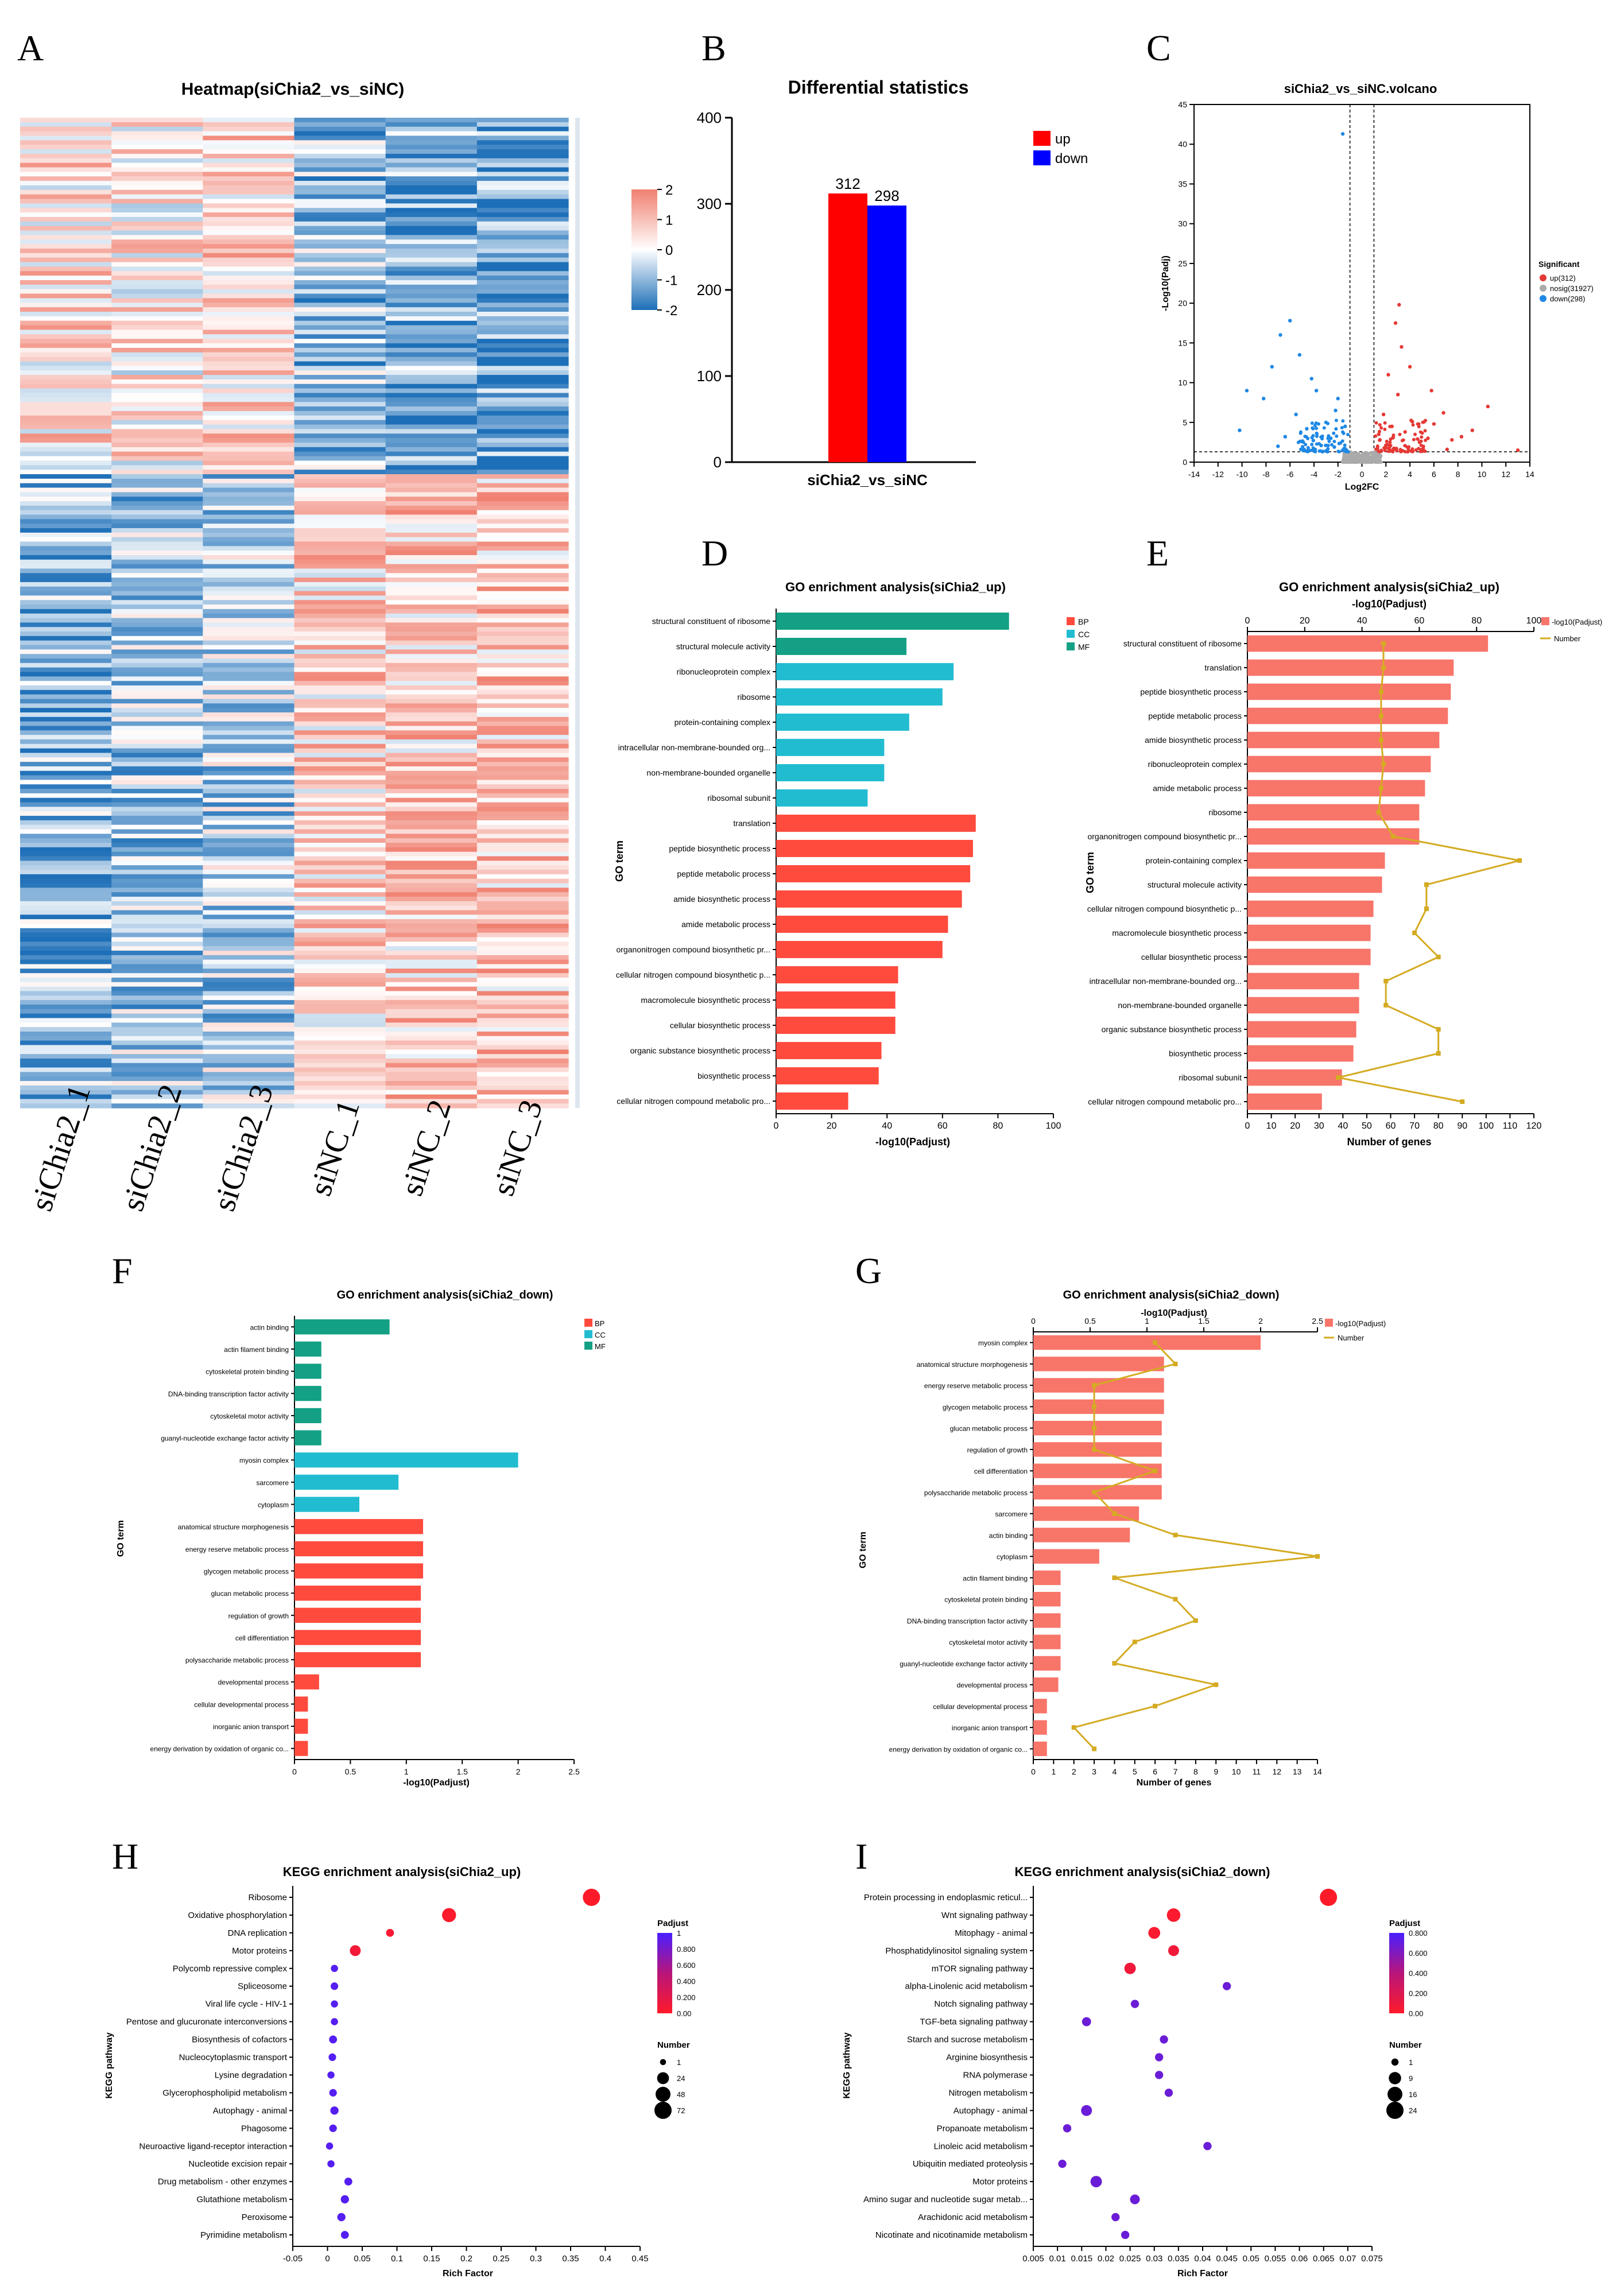 Image resolution: width=1624 pixels, height=2290 pixels. What do you see at coordinates (878, 87) in the screenshot?
I see `bar-chart-title: Differential statistics` at bounding box center [878, 87].